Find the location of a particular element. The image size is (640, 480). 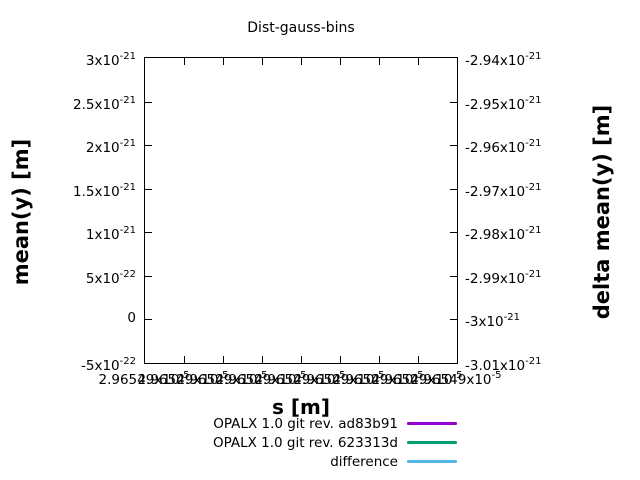

y-right-tick-label: -2.98x10⁻²¹ is located at coordinates (503, 234).